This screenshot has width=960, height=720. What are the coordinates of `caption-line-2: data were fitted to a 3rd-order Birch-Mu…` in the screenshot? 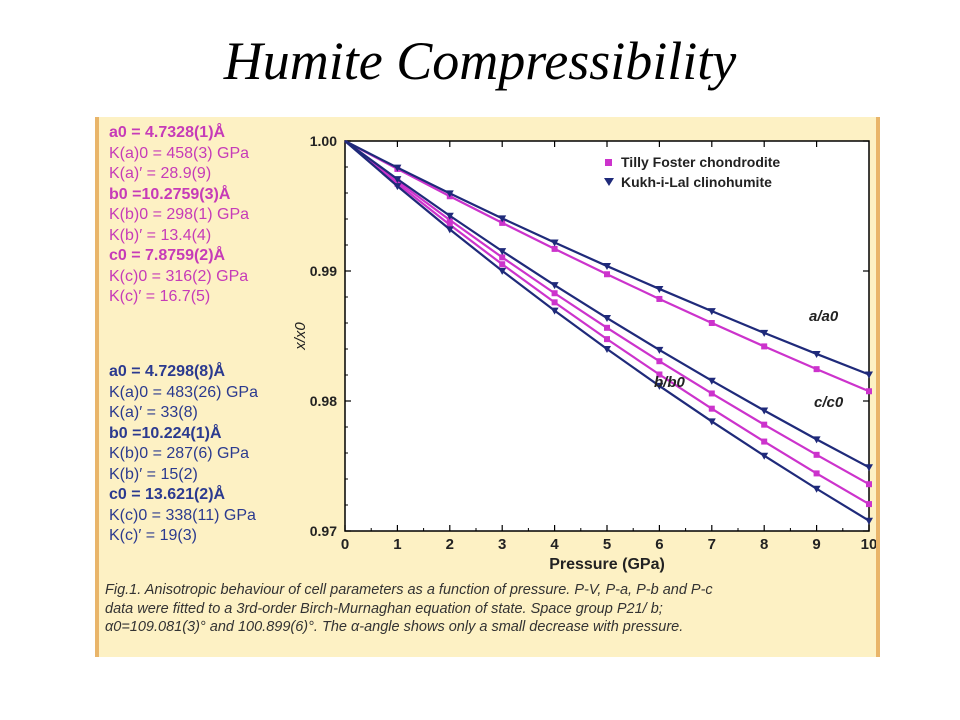 It's located at (384, 608).